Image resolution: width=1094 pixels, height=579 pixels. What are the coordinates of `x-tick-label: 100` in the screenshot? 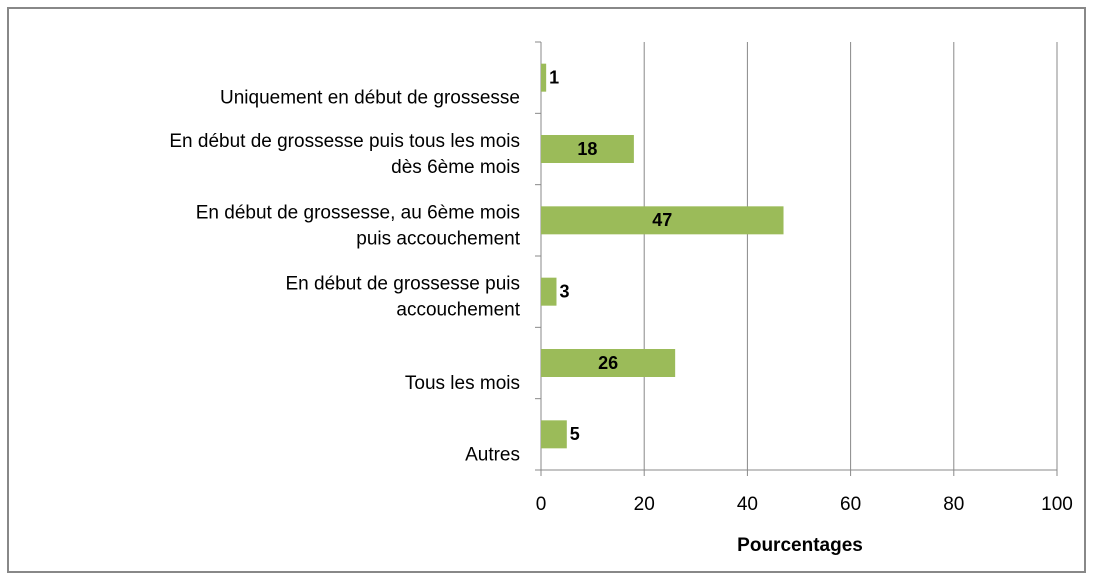 It's located at (1057, 504).